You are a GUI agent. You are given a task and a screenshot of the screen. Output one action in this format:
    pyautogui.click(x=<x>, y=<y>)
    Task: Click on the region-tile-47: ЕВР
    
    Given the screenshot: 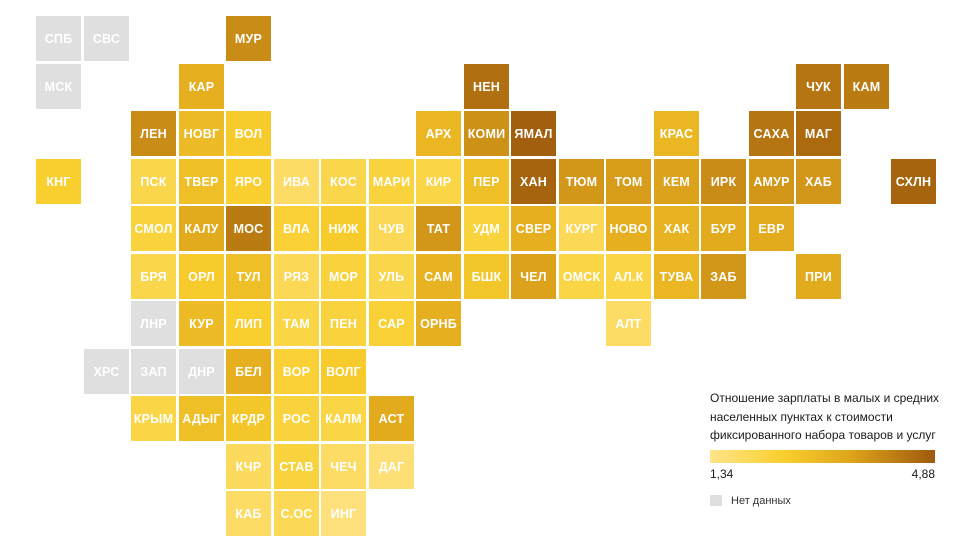 What is the action you would take?
    pyautogui.click(x=771, y=228)
    